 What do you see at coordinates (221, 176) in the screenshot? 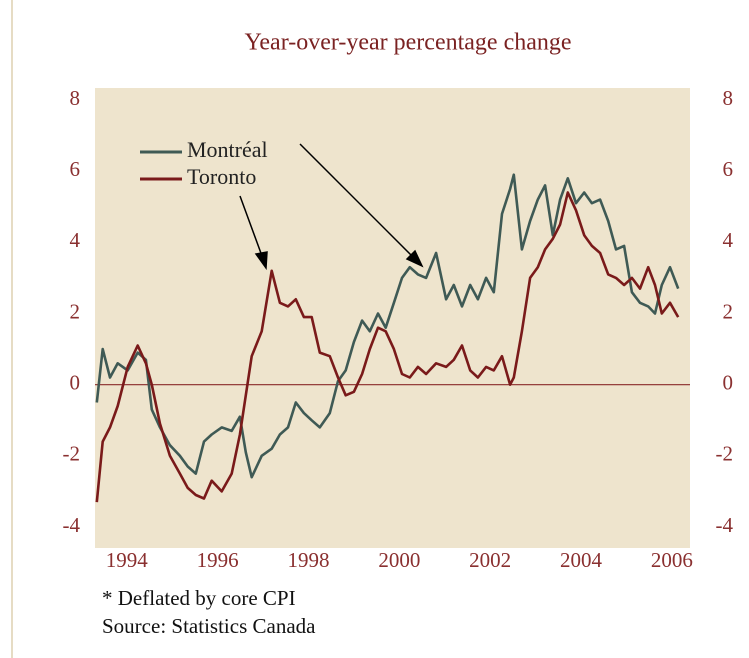
I see `legend-label: Toronto` at bounding box center [221, 176].